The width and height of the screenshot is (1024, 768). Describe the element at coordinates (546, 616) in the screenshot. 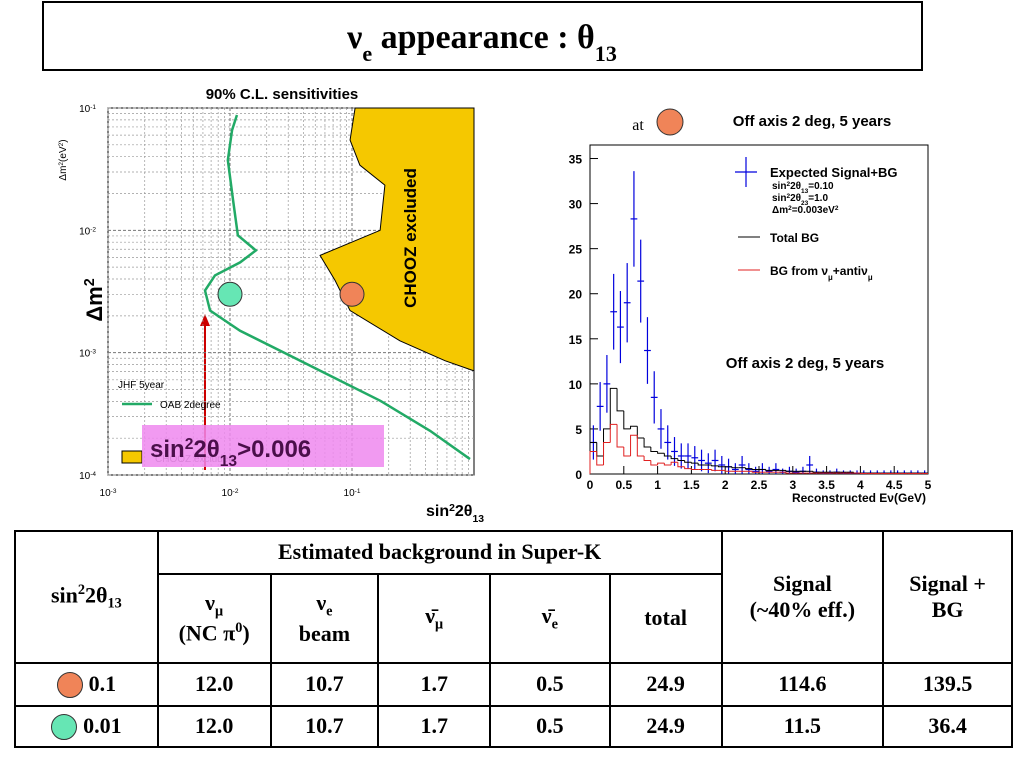

I see `text-part: ν̄` at that location.